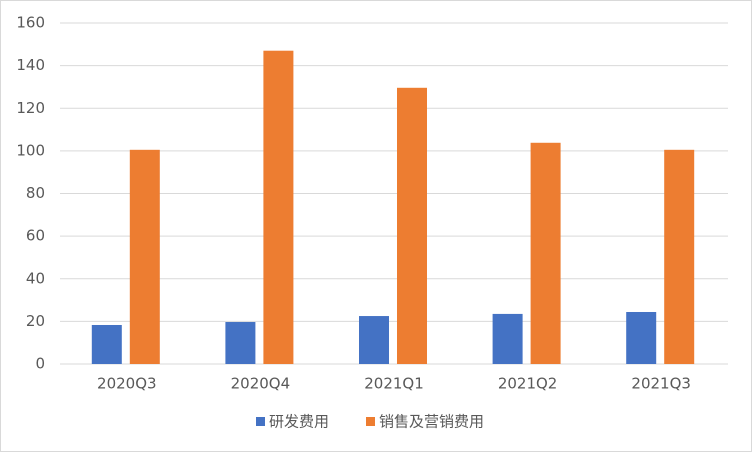  Describe the element at coordinates (394, 384) in the screenshot. I see `x-tick-label: 2021Q1` at that location.